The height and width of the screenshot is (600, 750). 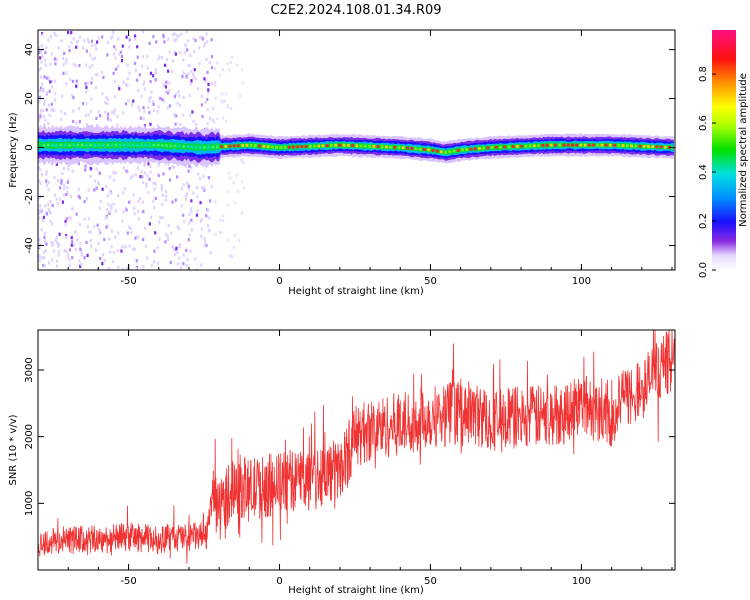 What do you see at coordinates (581, 281) in the screenshot?
I see `spectrogram-x-tick-label: 100` at bounding box center [581, 281].